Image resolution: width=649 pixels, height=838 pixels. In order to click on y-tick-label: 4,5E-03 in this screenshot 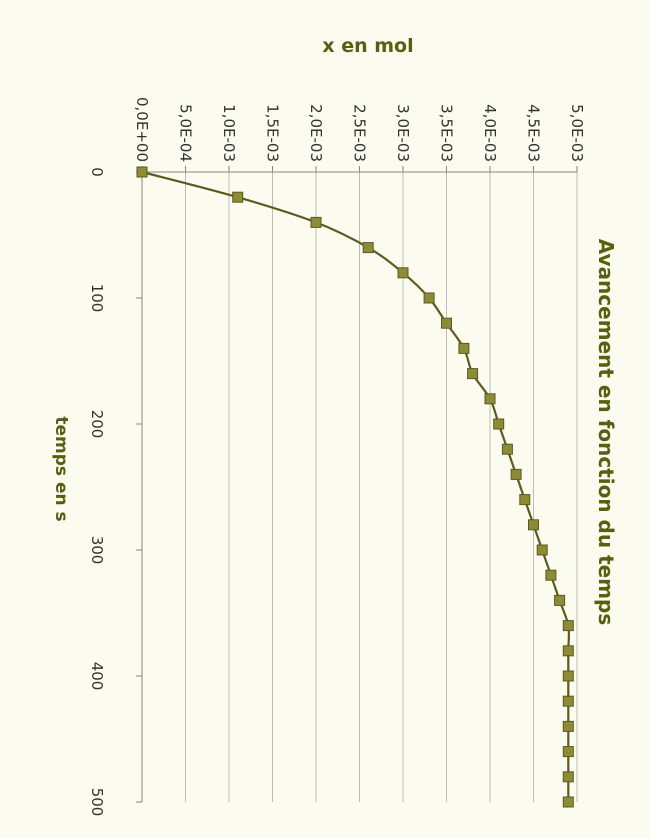, I will do `click(534, 133)`.